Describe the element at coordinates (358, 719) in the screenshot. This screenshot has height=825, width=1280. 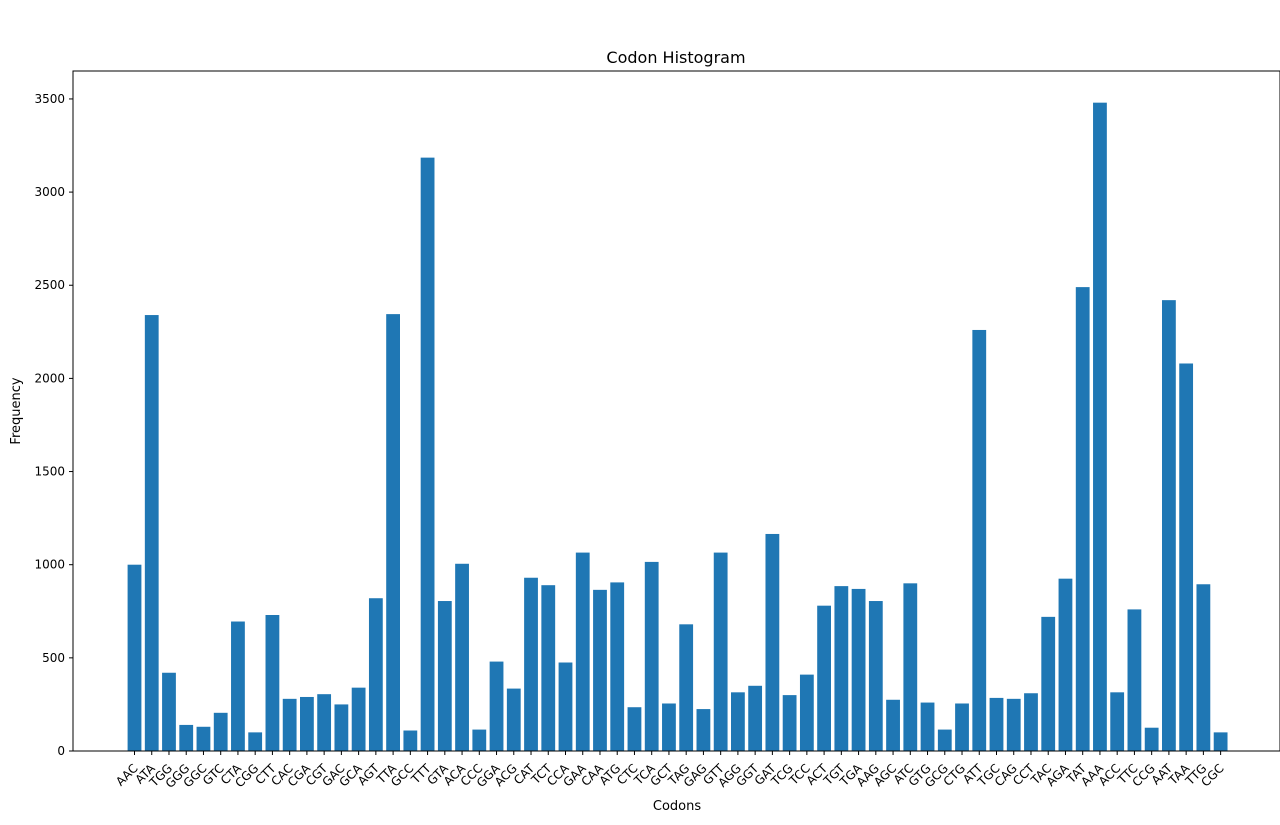
I see `bar-gca` at that location.